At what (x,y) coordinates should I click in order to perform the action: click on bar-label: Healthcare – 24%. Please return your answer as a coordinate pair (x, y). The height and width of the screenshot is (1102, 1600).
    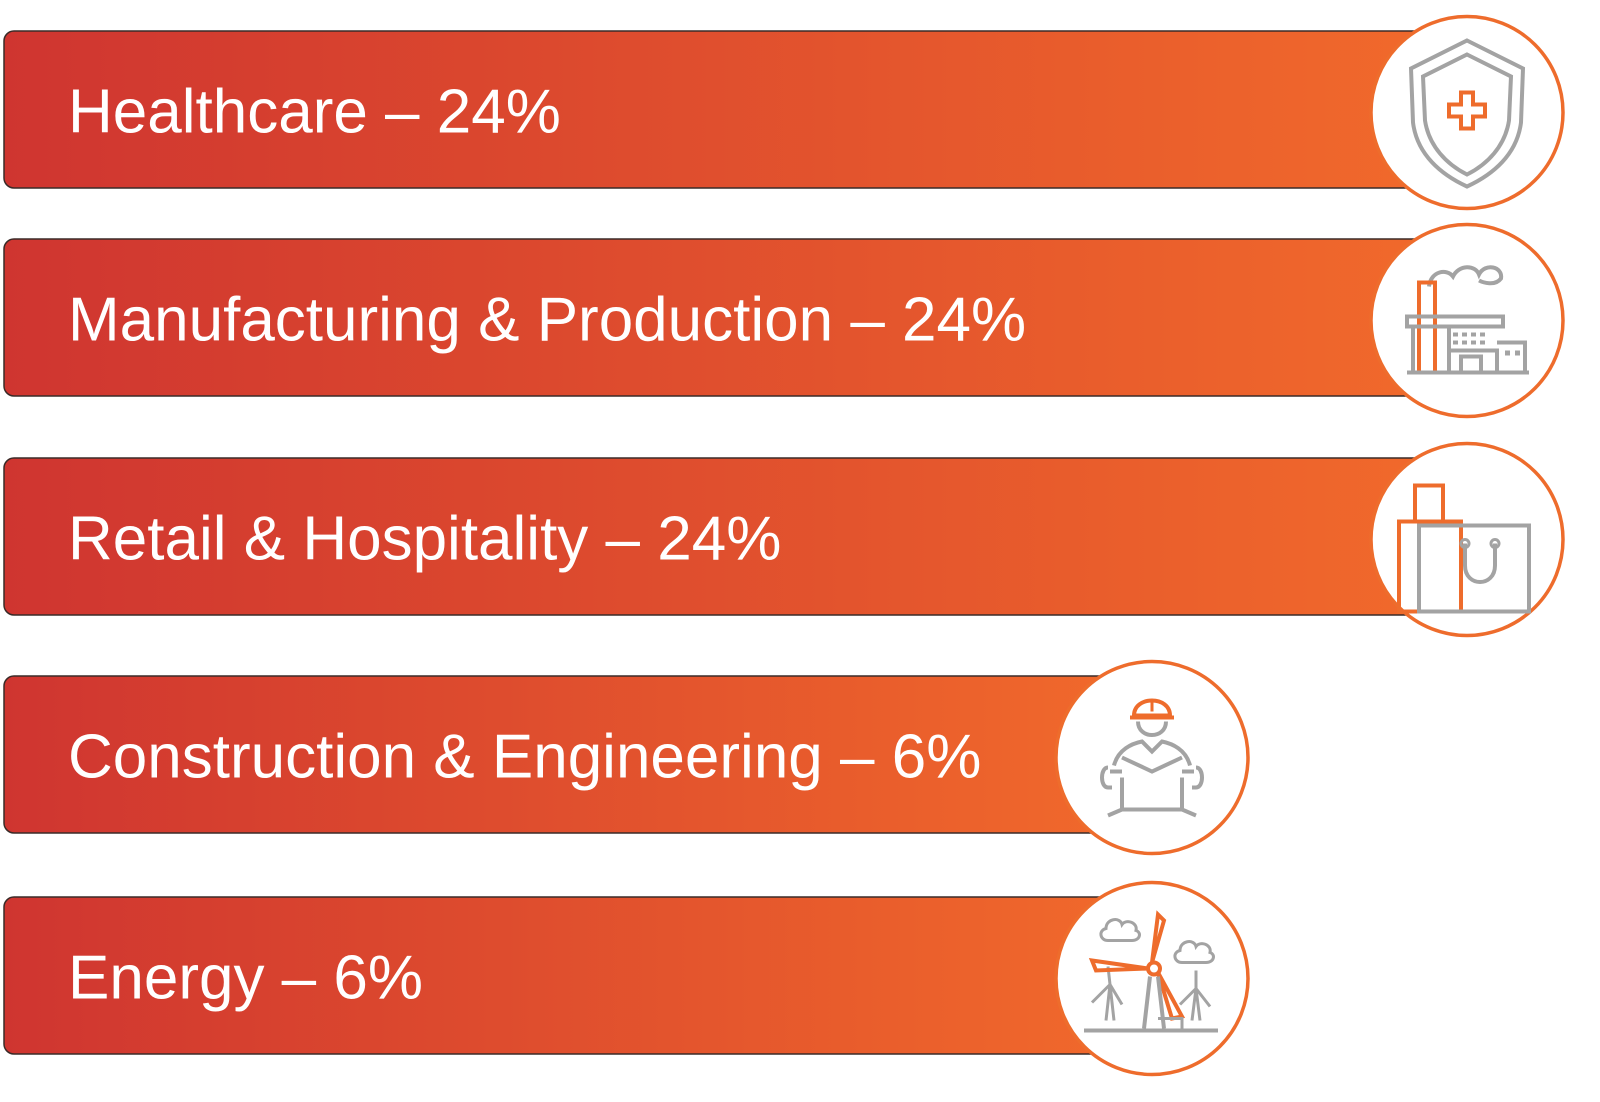
    Looking at the image, I should click on (314, 112).